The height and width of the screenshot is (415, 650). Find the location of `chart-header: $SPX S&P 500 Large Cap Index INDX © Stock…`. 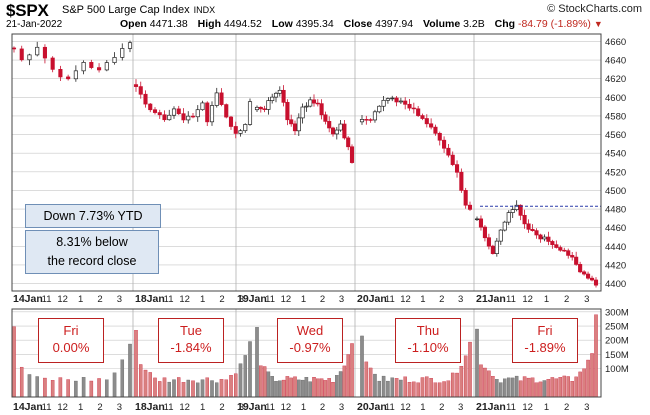

chart-header: $SPX S&P 500 Large Cap Index INDX © Stock… is located at coordinates (325, 17).